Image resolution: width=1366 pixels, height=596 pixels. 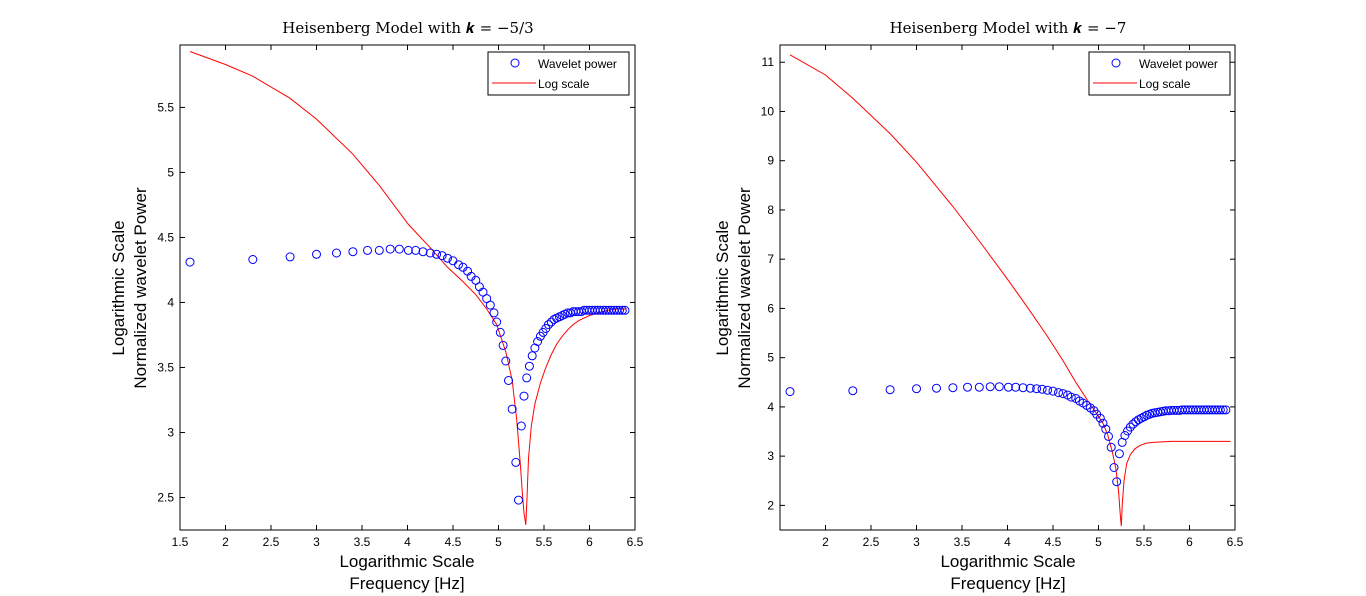 What do you see at coordinates (770, 358) in the screenshot?
I see `right-y-tick-label: 5` at bounding box center [770, 358].